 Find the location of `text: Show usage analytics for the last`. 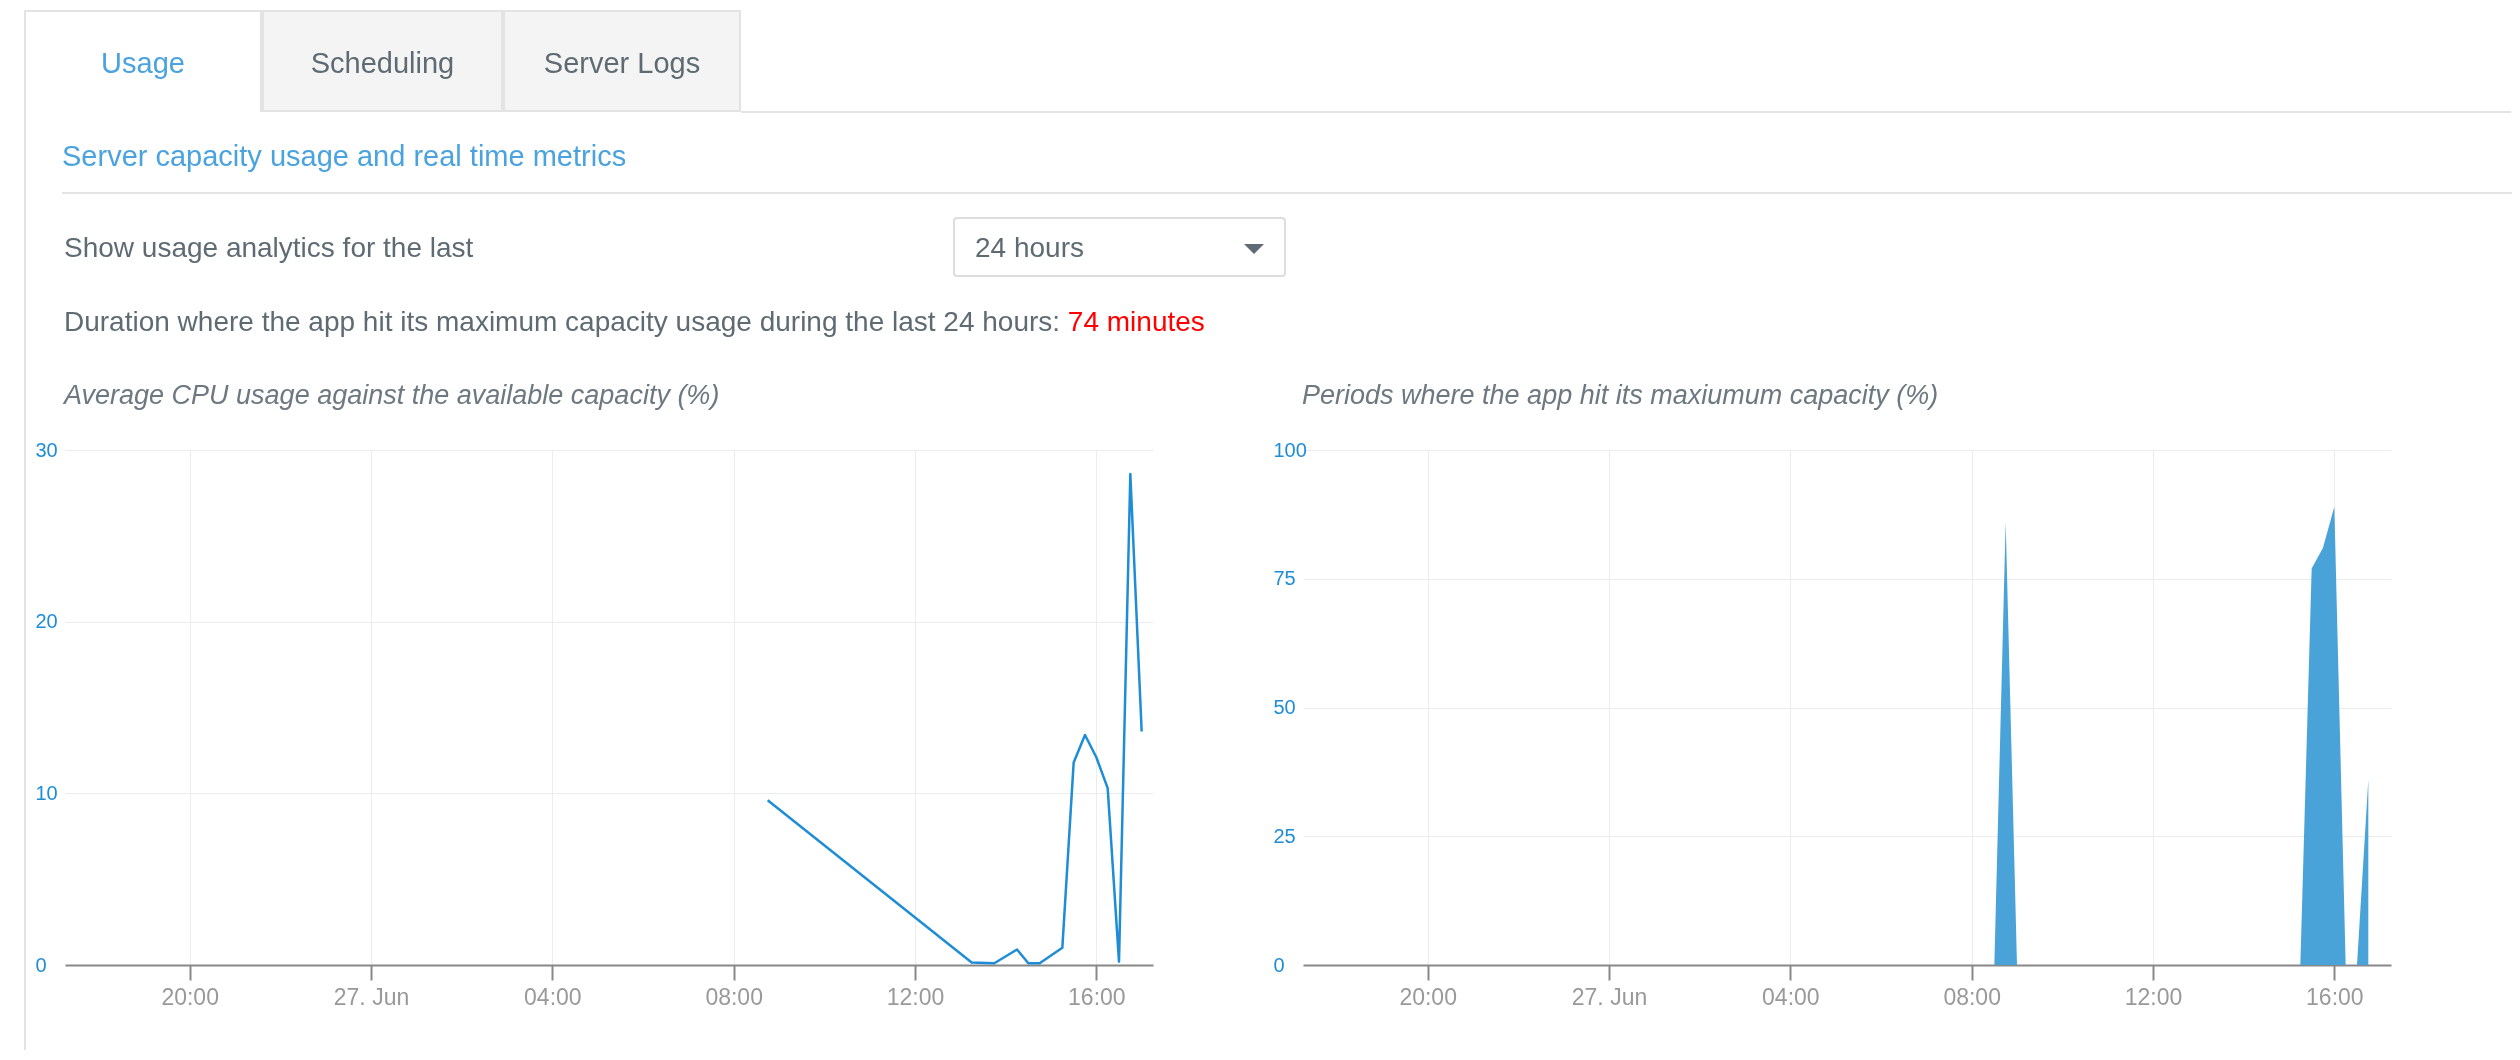

text: Show usage analytics for the last is located at coordinates (269, 248).